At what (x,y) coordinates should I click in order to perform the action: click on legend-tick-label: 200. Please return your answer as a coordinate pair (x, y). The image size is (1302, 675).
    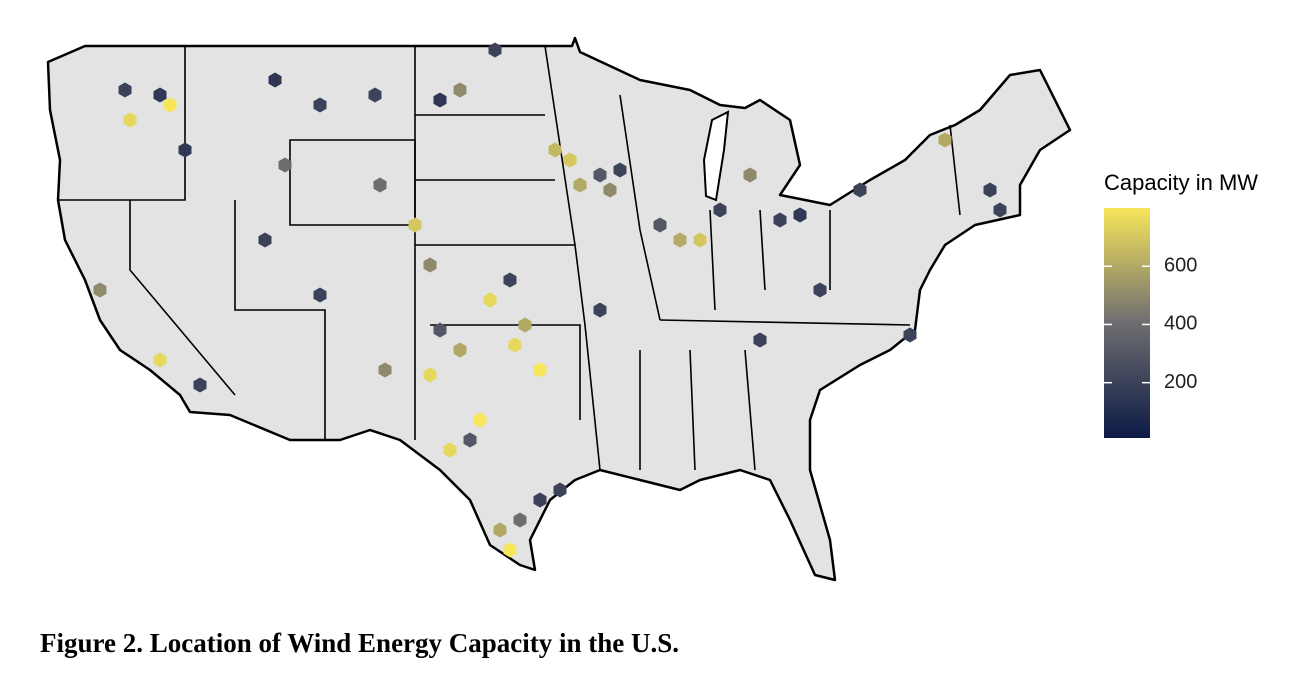
    Looking at the image, I should click on (1180, 382).